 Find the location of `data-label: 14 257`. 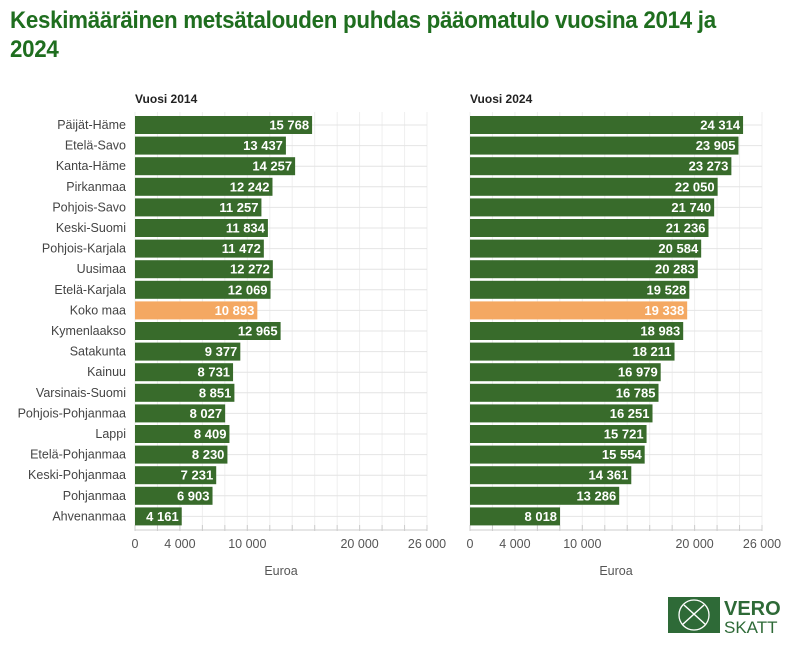

data-label: 14 257 is located at coordinates (272, 166).